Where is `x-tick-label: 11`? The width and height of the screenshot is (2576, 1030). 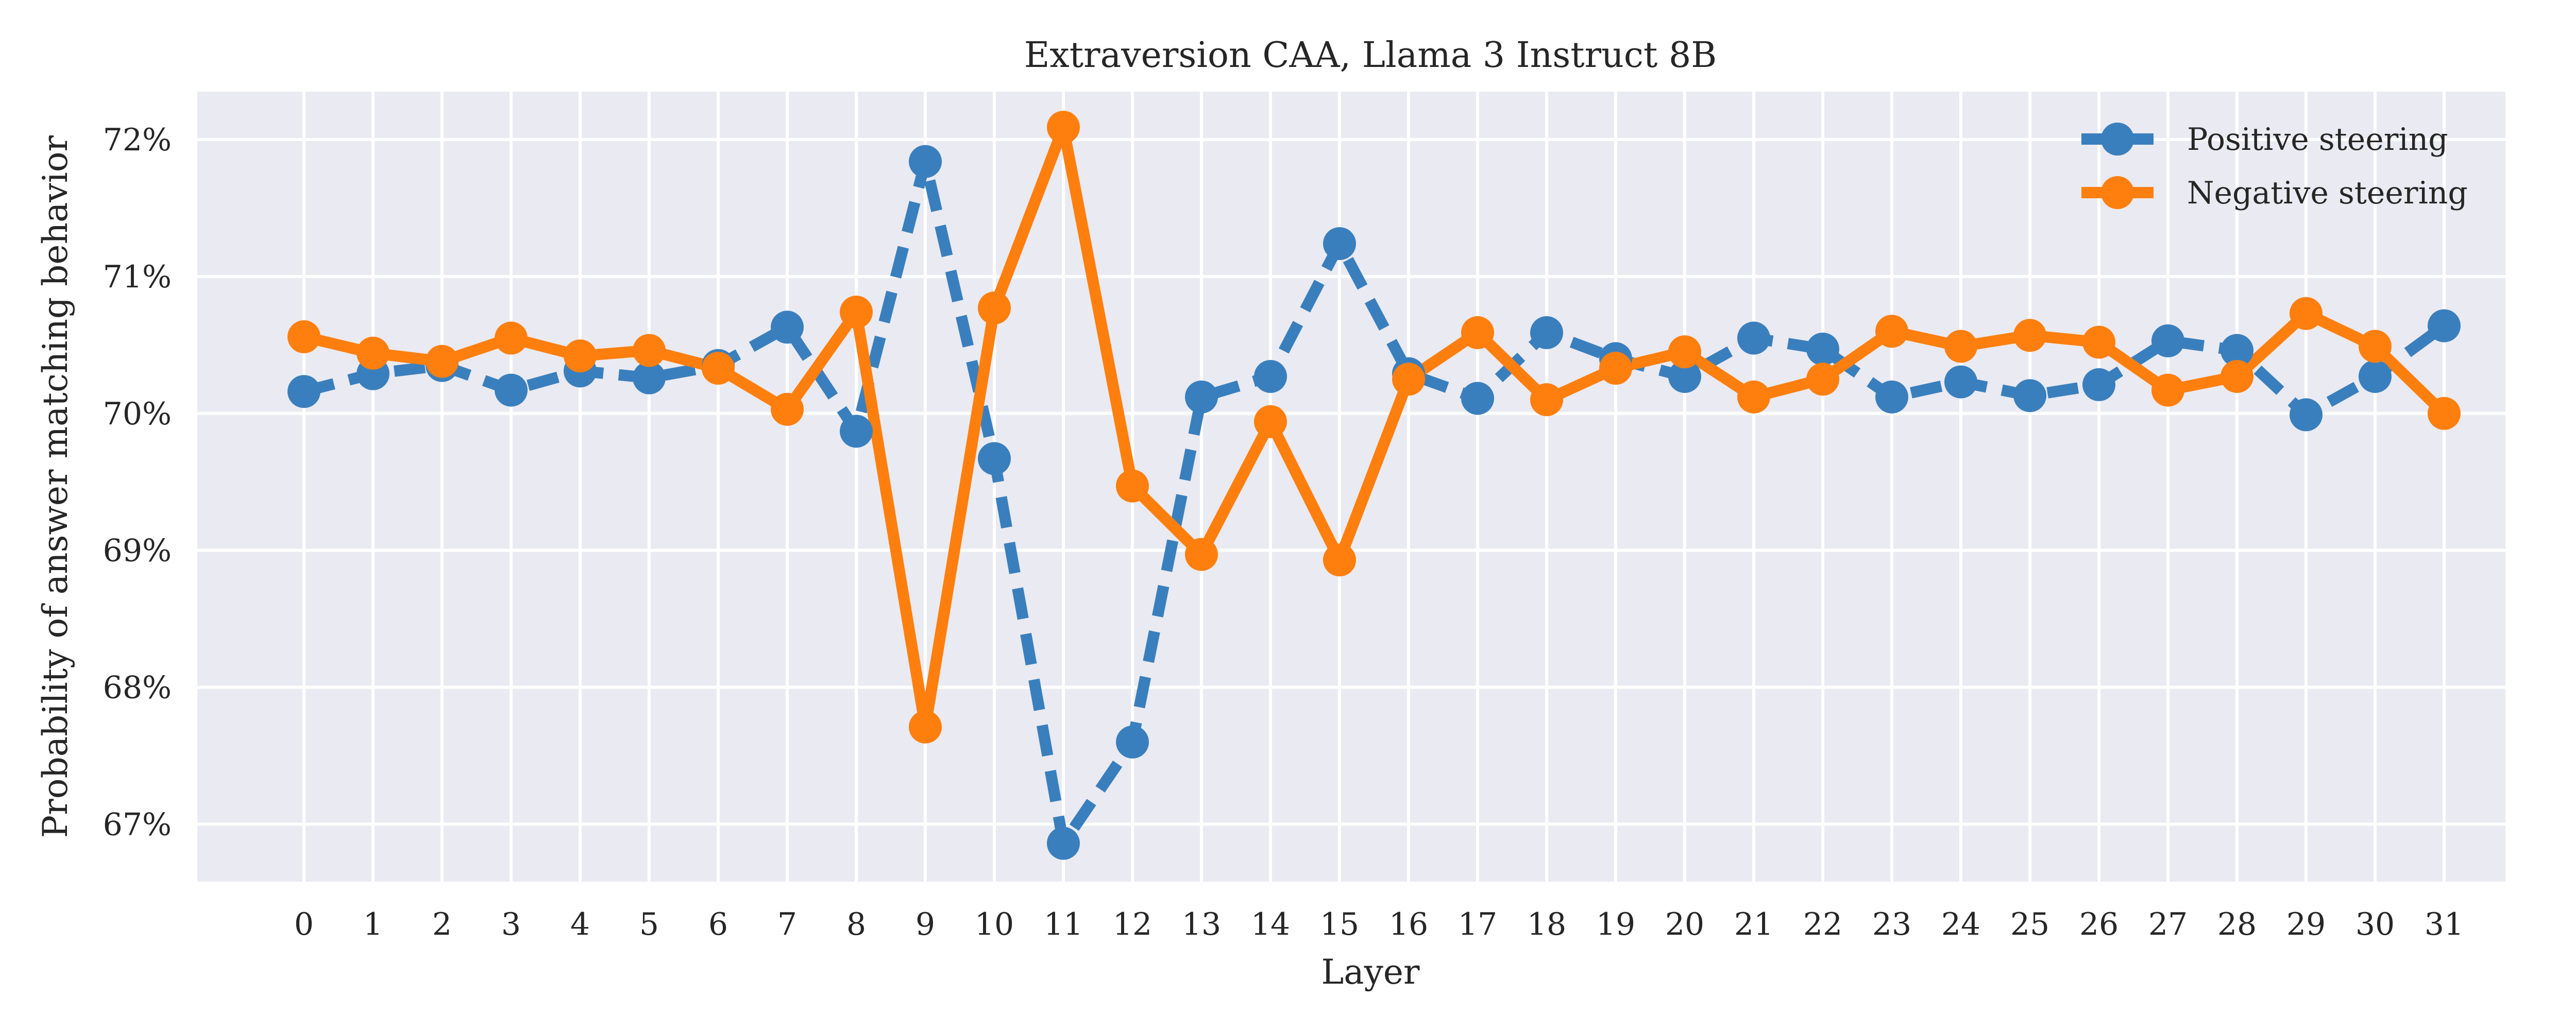
x-tick-label: 11 is located at coordinates (1063, 924).